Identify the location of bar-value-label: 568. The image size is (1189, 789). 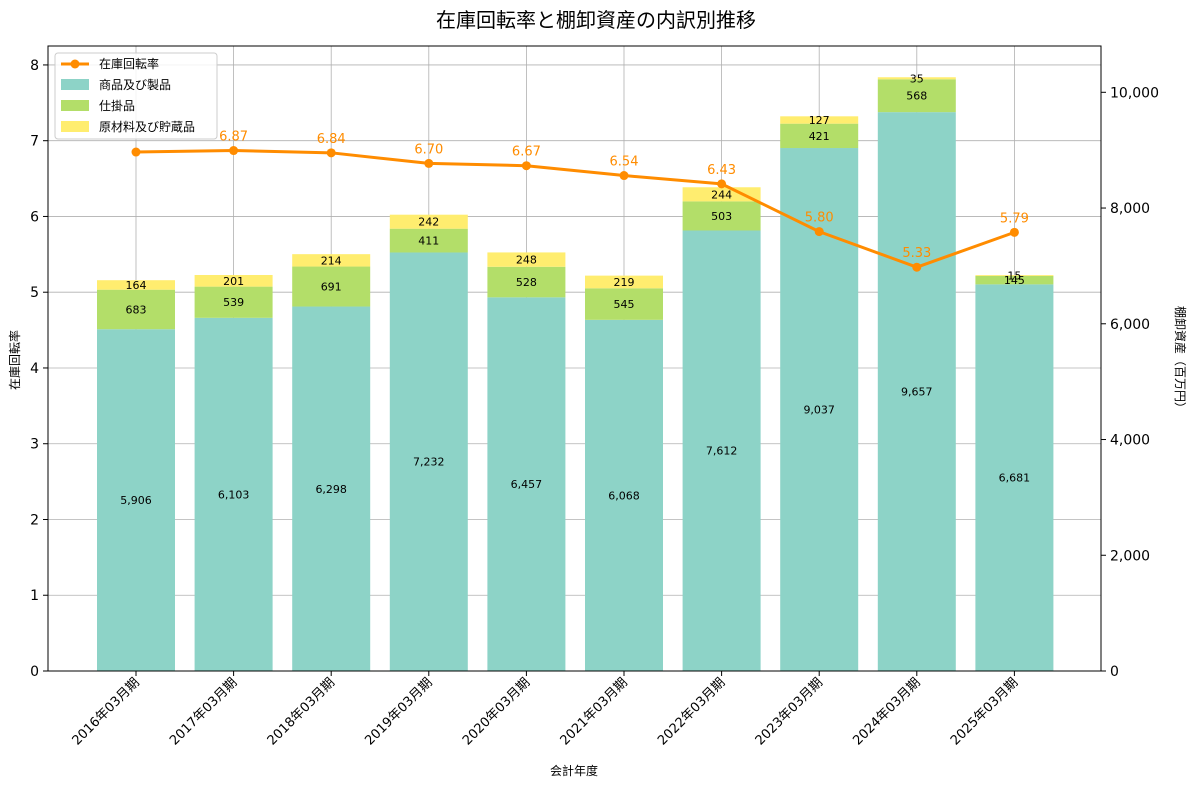
(916, 96).